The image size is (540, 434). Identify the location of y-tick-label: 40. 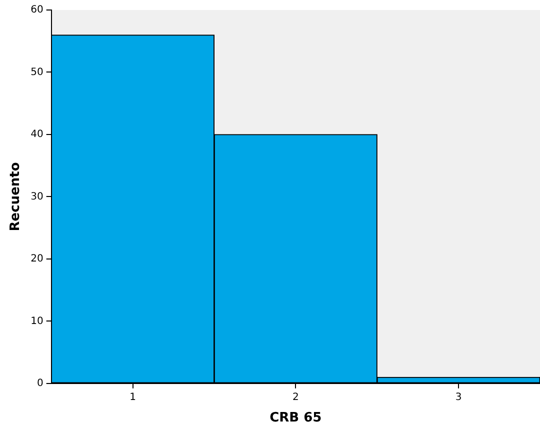
(37, 134).